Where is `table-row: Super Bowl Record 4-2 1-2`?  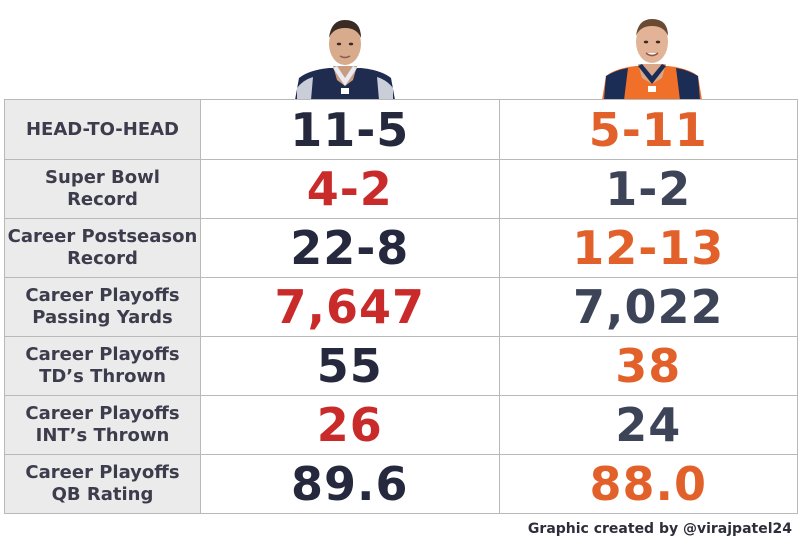 table-row: Super Bowl Record 4-2 1-2 is located at coordinates (401, 189).